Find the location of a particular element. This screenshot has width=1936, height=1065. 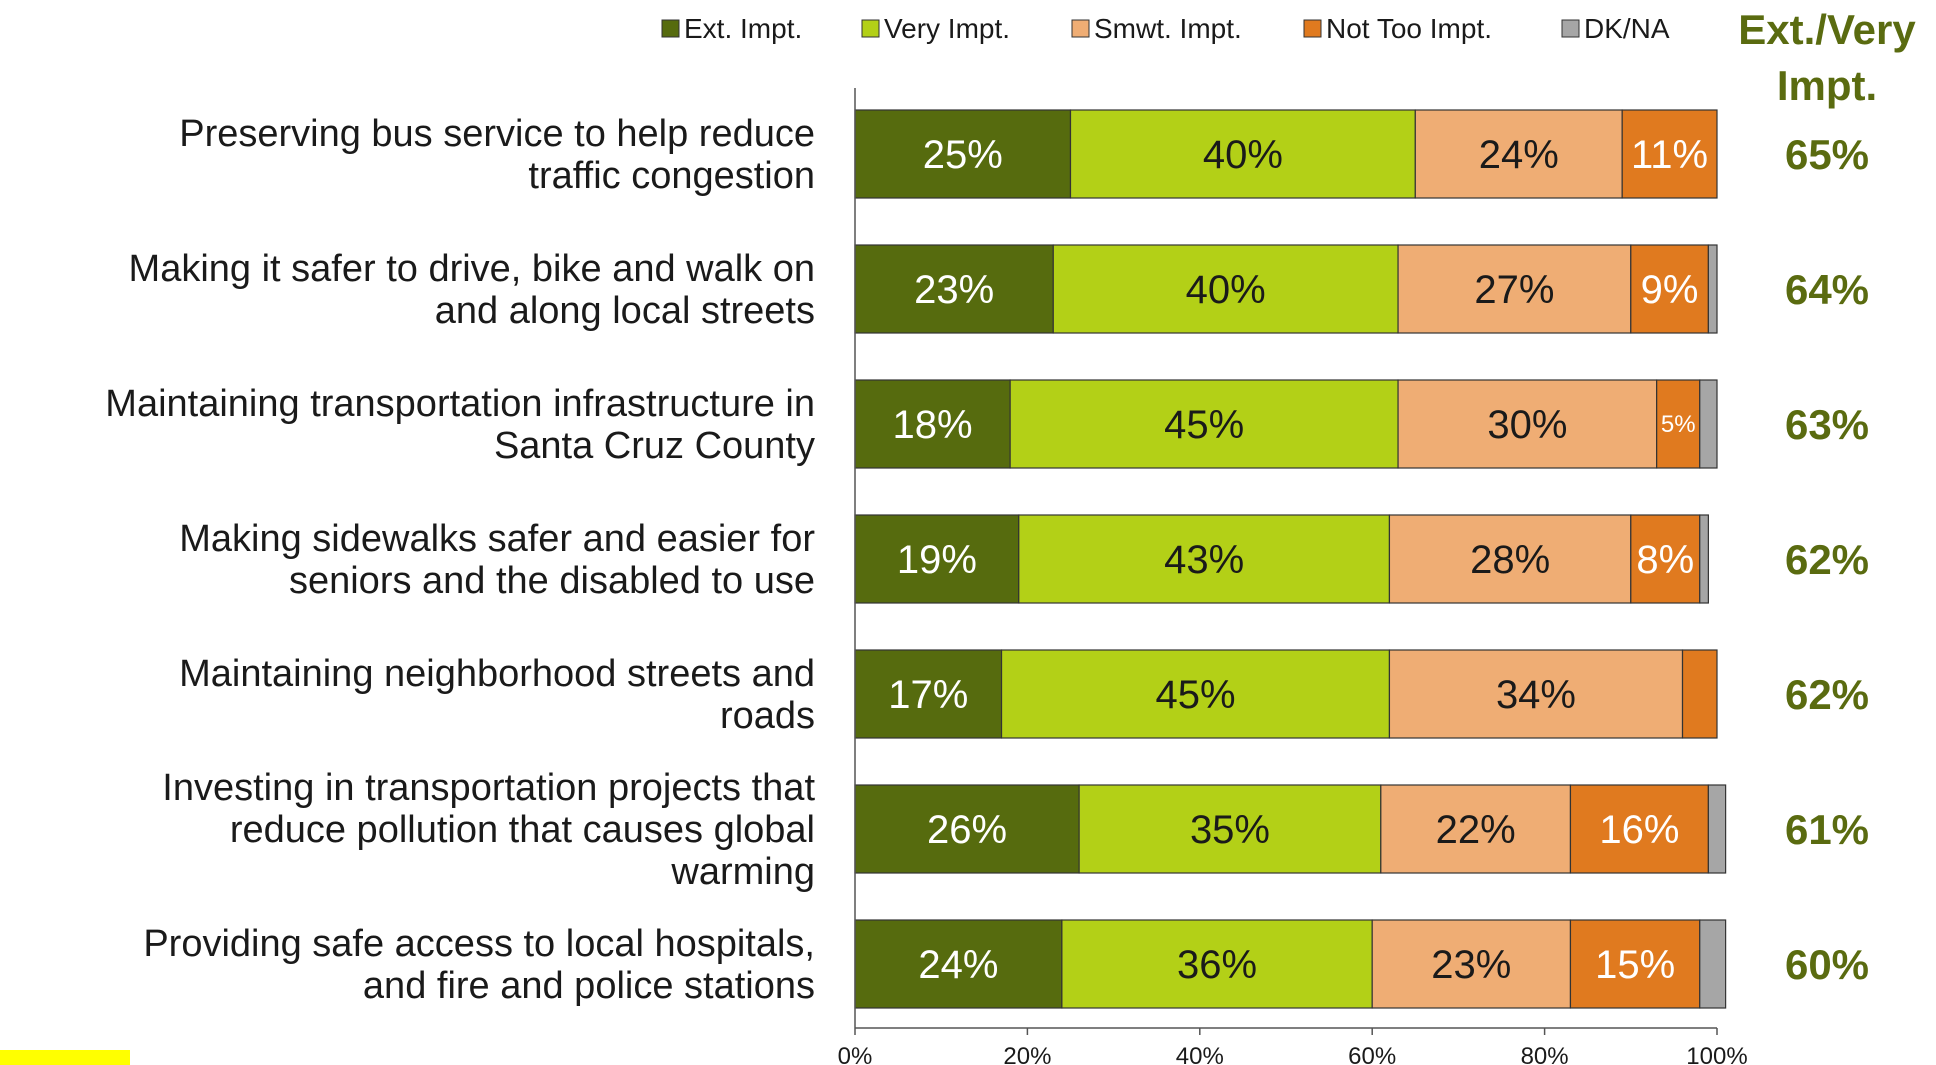

bar-value-label: 9% is located at coordinates (1670, 290).